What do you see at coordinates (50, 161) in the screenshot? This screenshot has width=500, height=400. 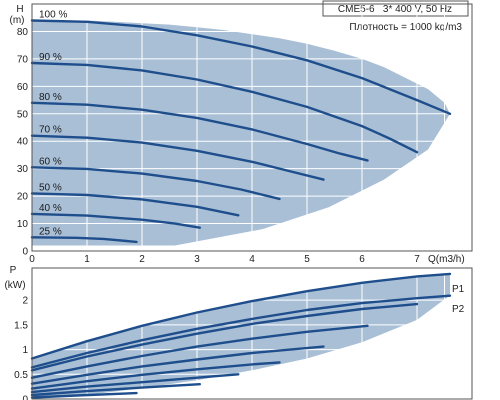 I see `speed-percent-label: 60 %` at bounding box center [50, 161].